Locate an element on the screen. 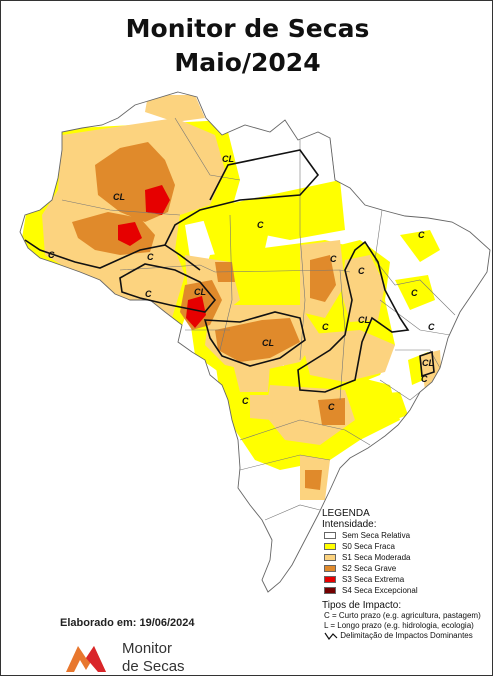 This screenshot has width=495, height=678. areas-s3 is located at coordinates (162, 256).